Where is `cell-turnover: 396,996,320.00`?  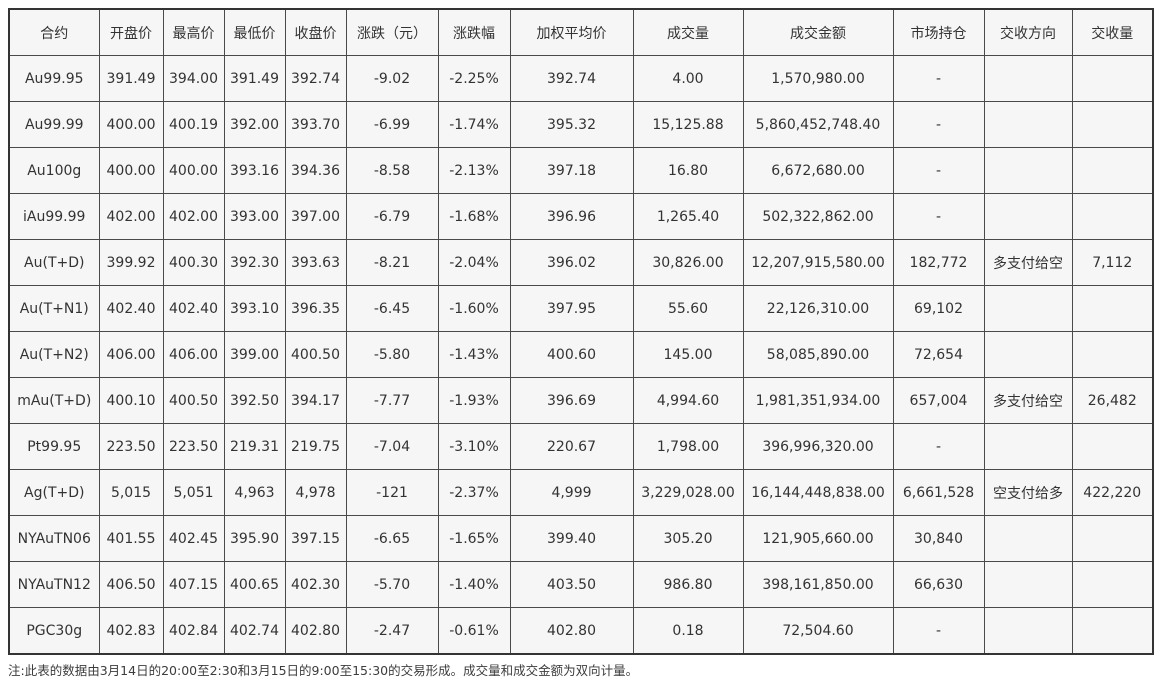 cell-turnover: 396,996,320.00 is located at coordinates (818, 446).